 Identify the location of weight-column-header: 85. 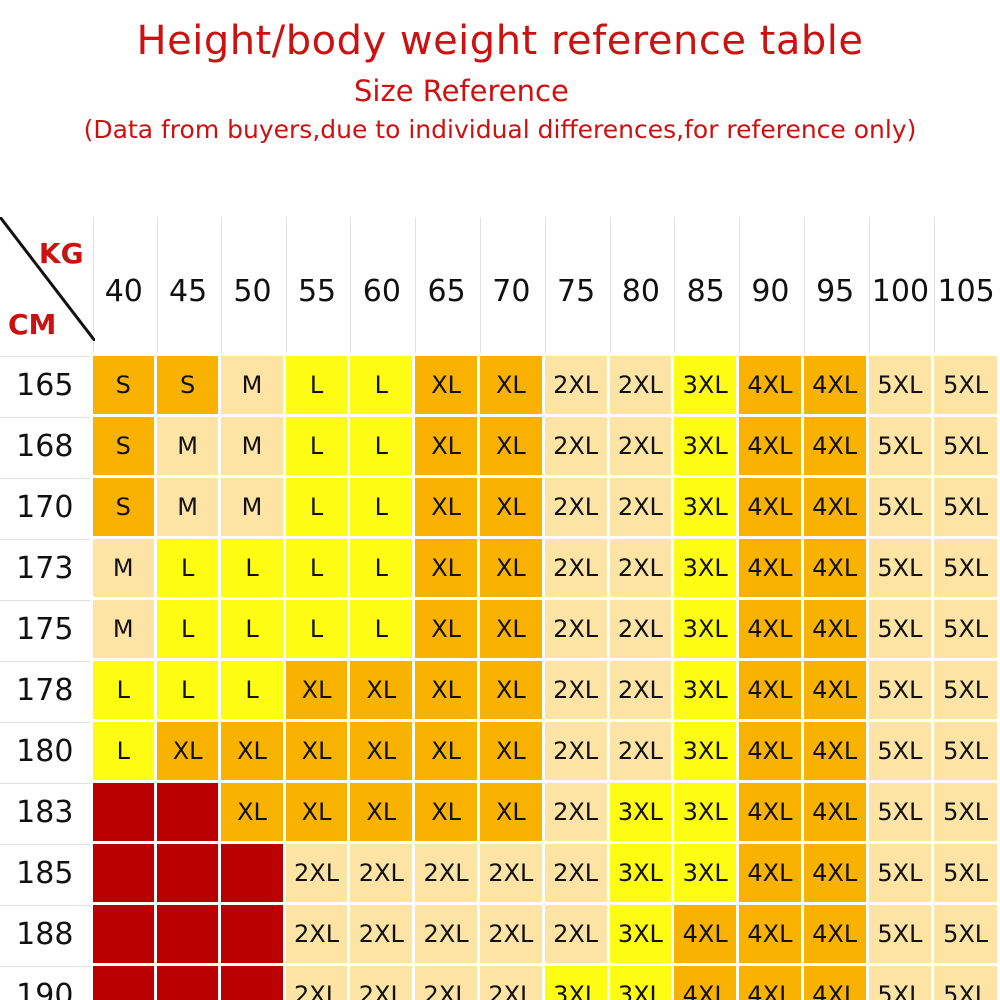
(705, 285).